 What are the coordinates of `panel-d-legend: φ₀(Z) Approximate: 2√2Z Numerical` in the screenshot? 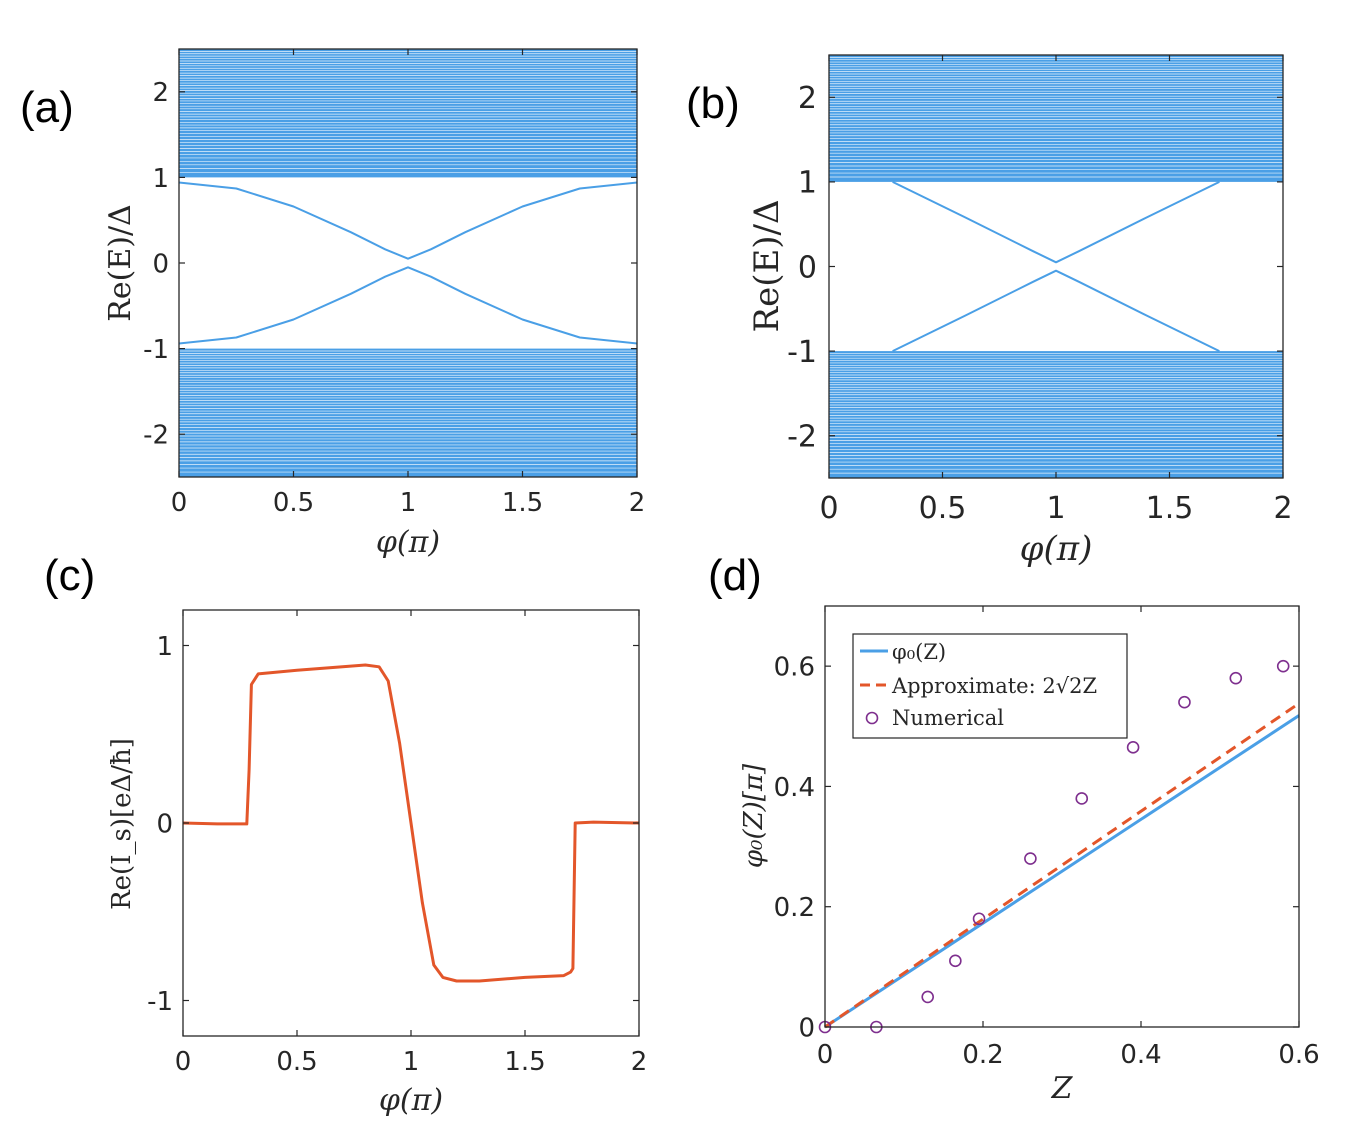 It's located at (990, 686).